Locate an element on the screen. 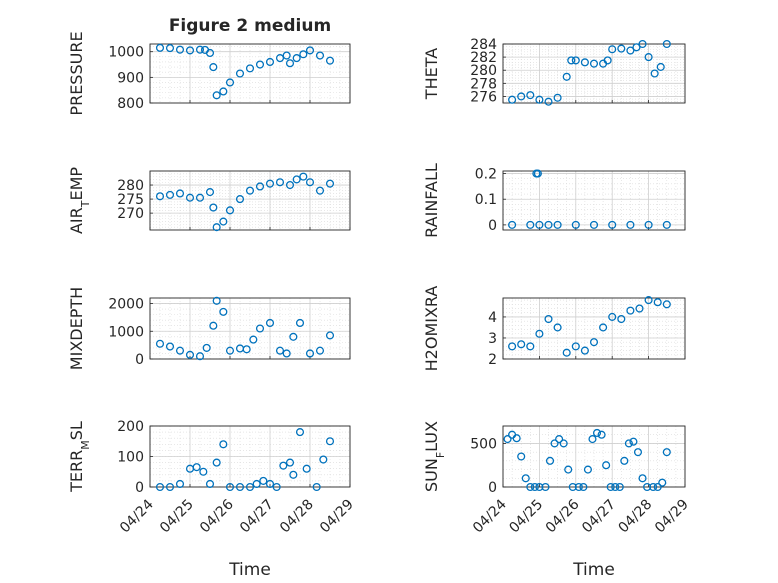 The image size is (778, 583). y-tick-label: 1000 is located at coordinates (126, 53).